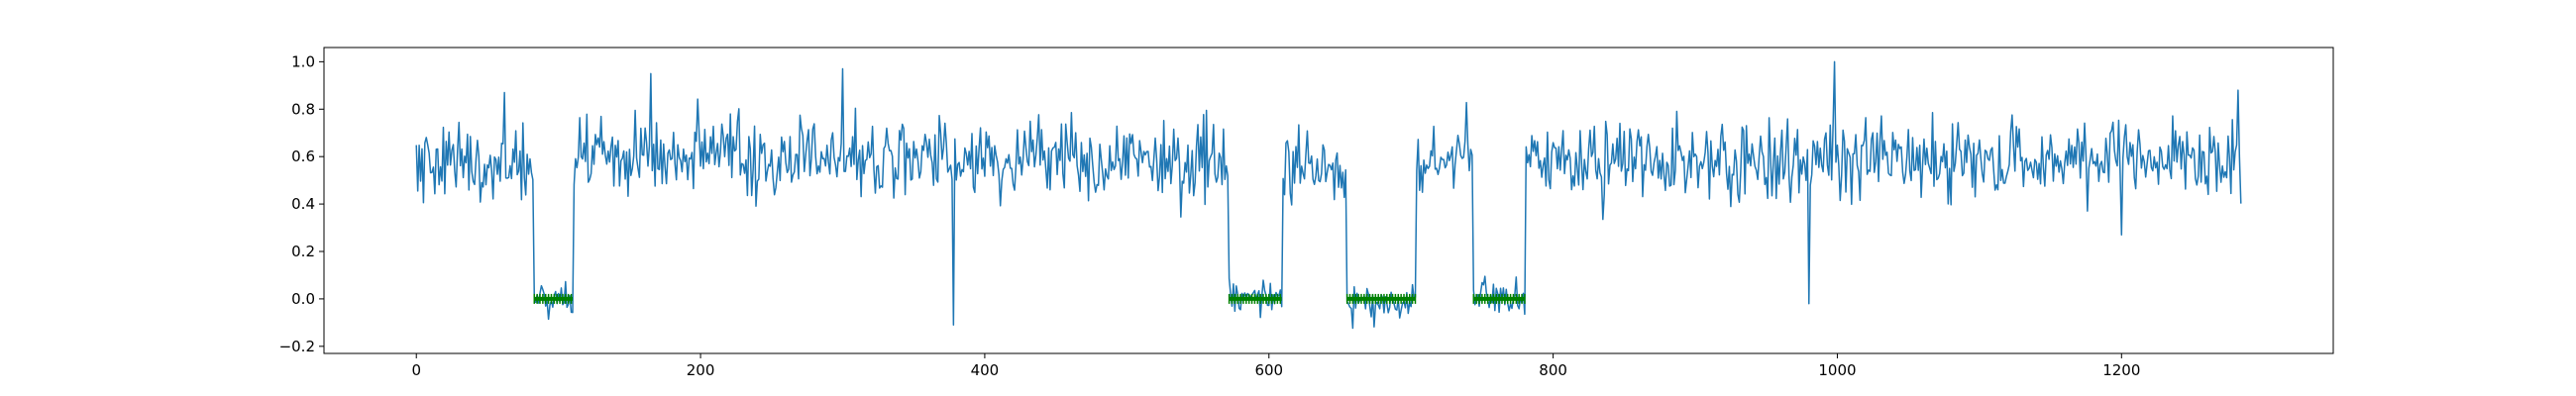  I want to click on y-tick-label: 0.6, so click(303, 156).